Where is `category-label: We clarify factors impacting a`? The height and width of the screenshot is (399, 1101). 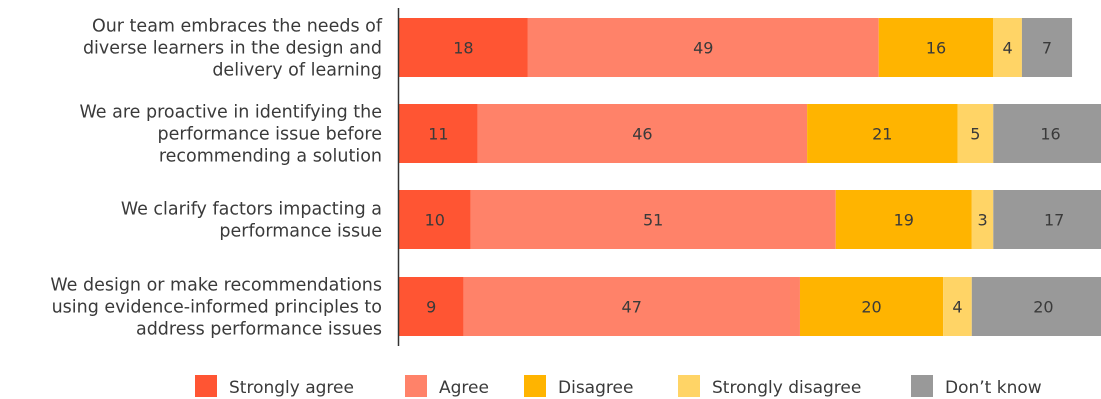
category-label: We clarify factors impacting a is located at coordinates (251, 210).